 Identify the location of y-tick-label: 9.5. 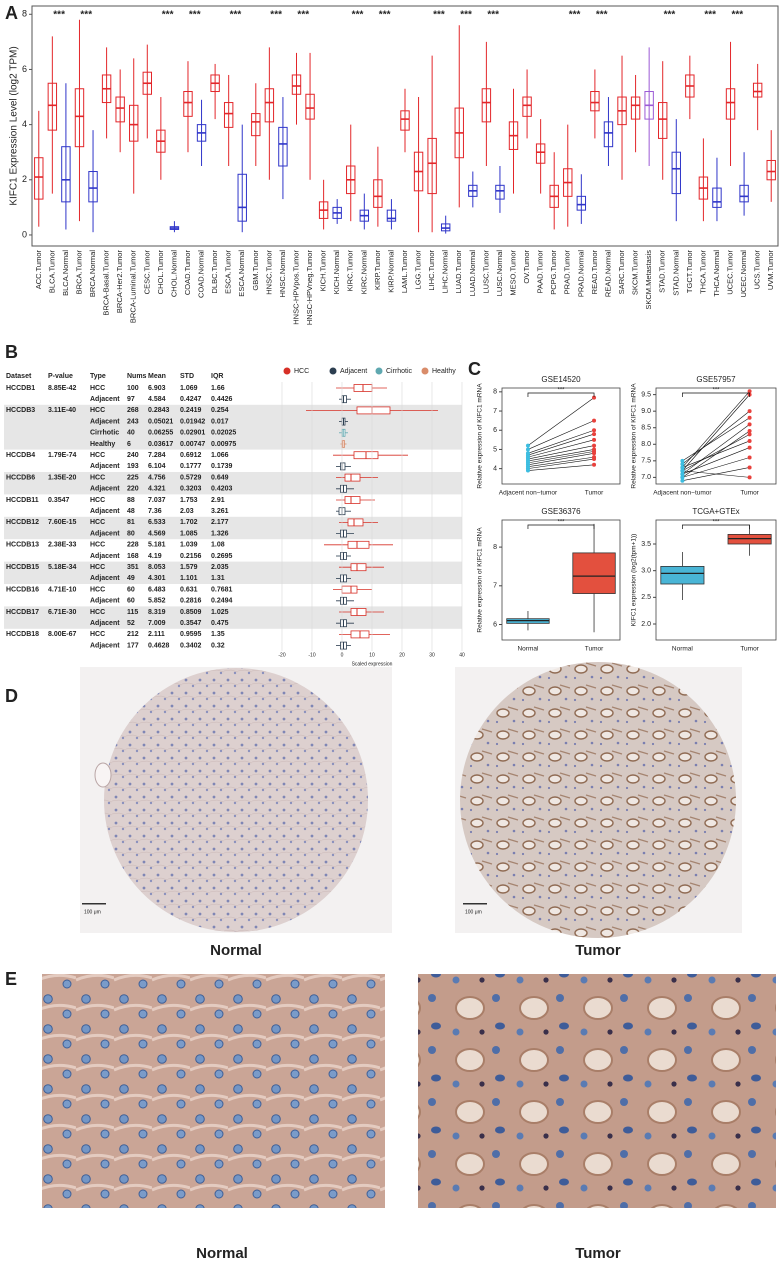
(646, 394).